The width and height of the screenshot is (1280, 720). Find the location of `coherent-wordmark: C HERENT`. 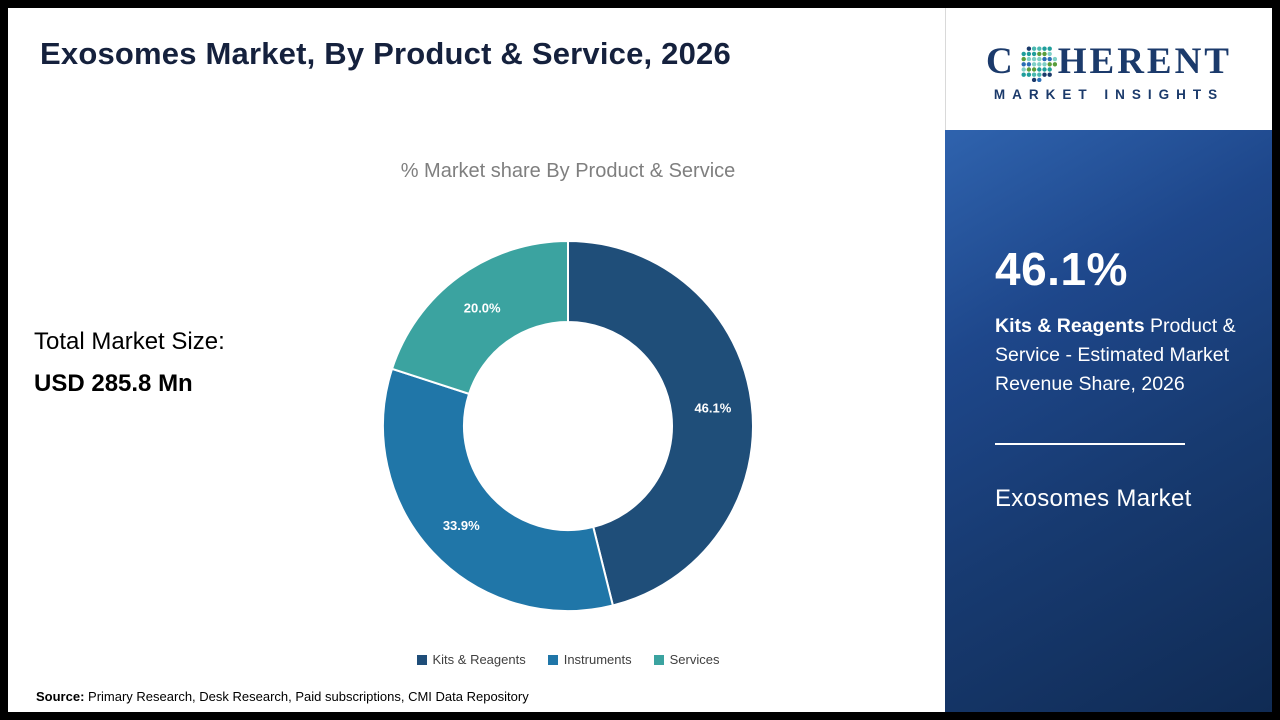

coherent-wordmark: C HERENT is located at coordinates (1109, 61).